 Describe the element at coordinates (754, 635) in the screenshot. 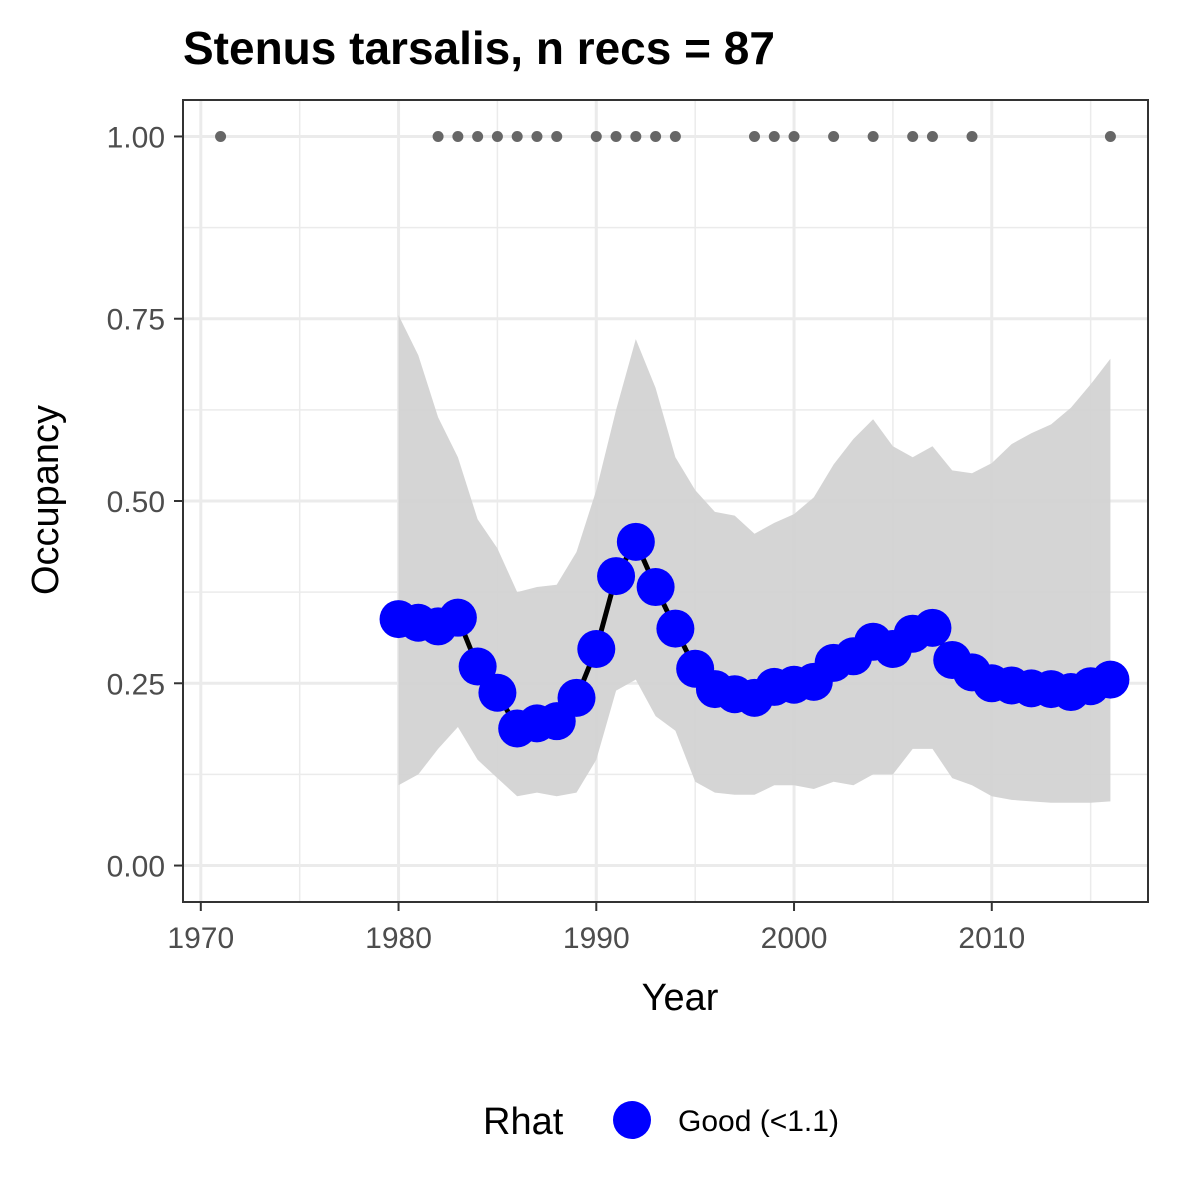

I see `points-layer` at that location.